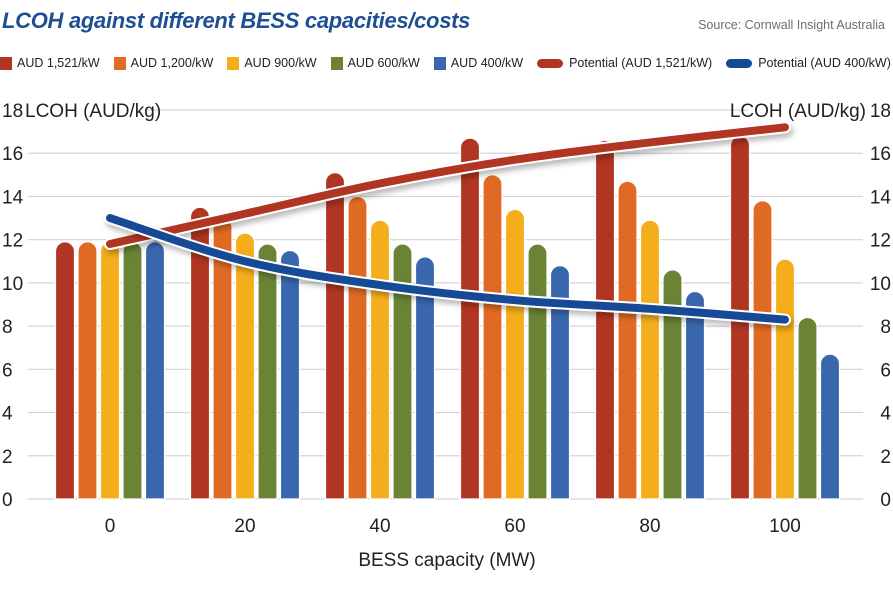  What do you see at coordinates (514, 526) in the screenshot?
I see `x-tick-label: 60` at bounding box center [514, 526].